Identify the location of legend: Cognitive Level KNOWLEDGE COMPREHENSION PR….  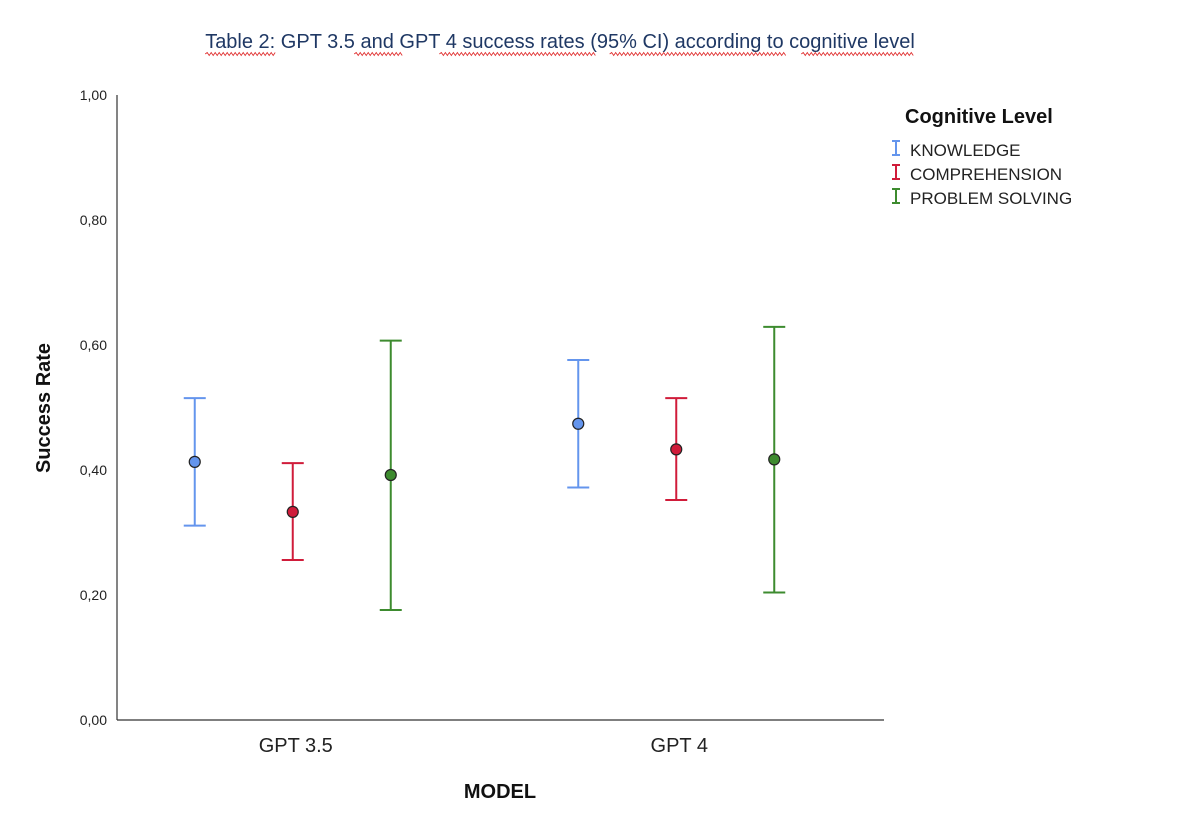
(982, 157).